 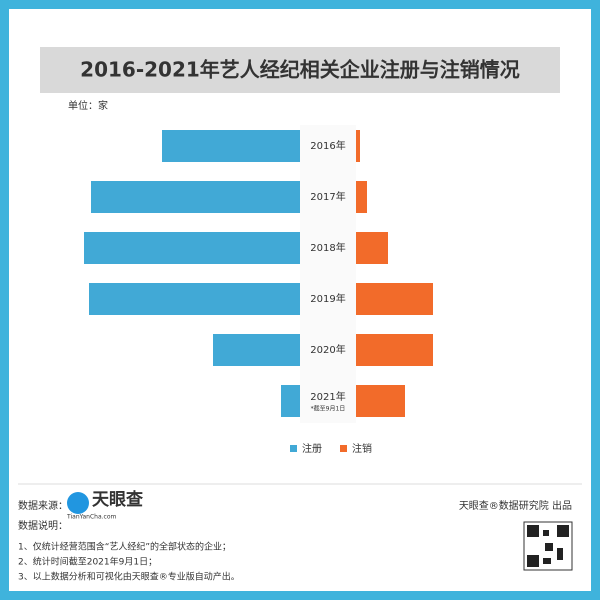 What do you see at coordinates (327, 196) in the screenshot?
I see `category-label: 2017年` at bounding box center [327, 196].